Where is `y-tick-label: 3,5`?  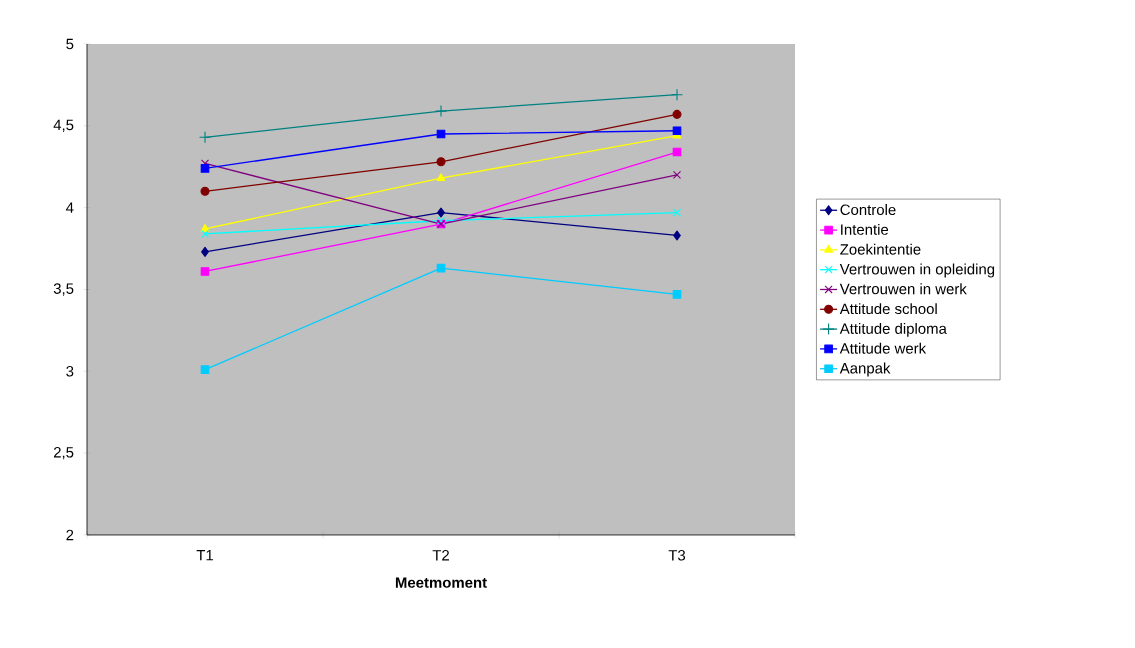 y-tick-label: 3,5 is located at coordinates (63, 289).